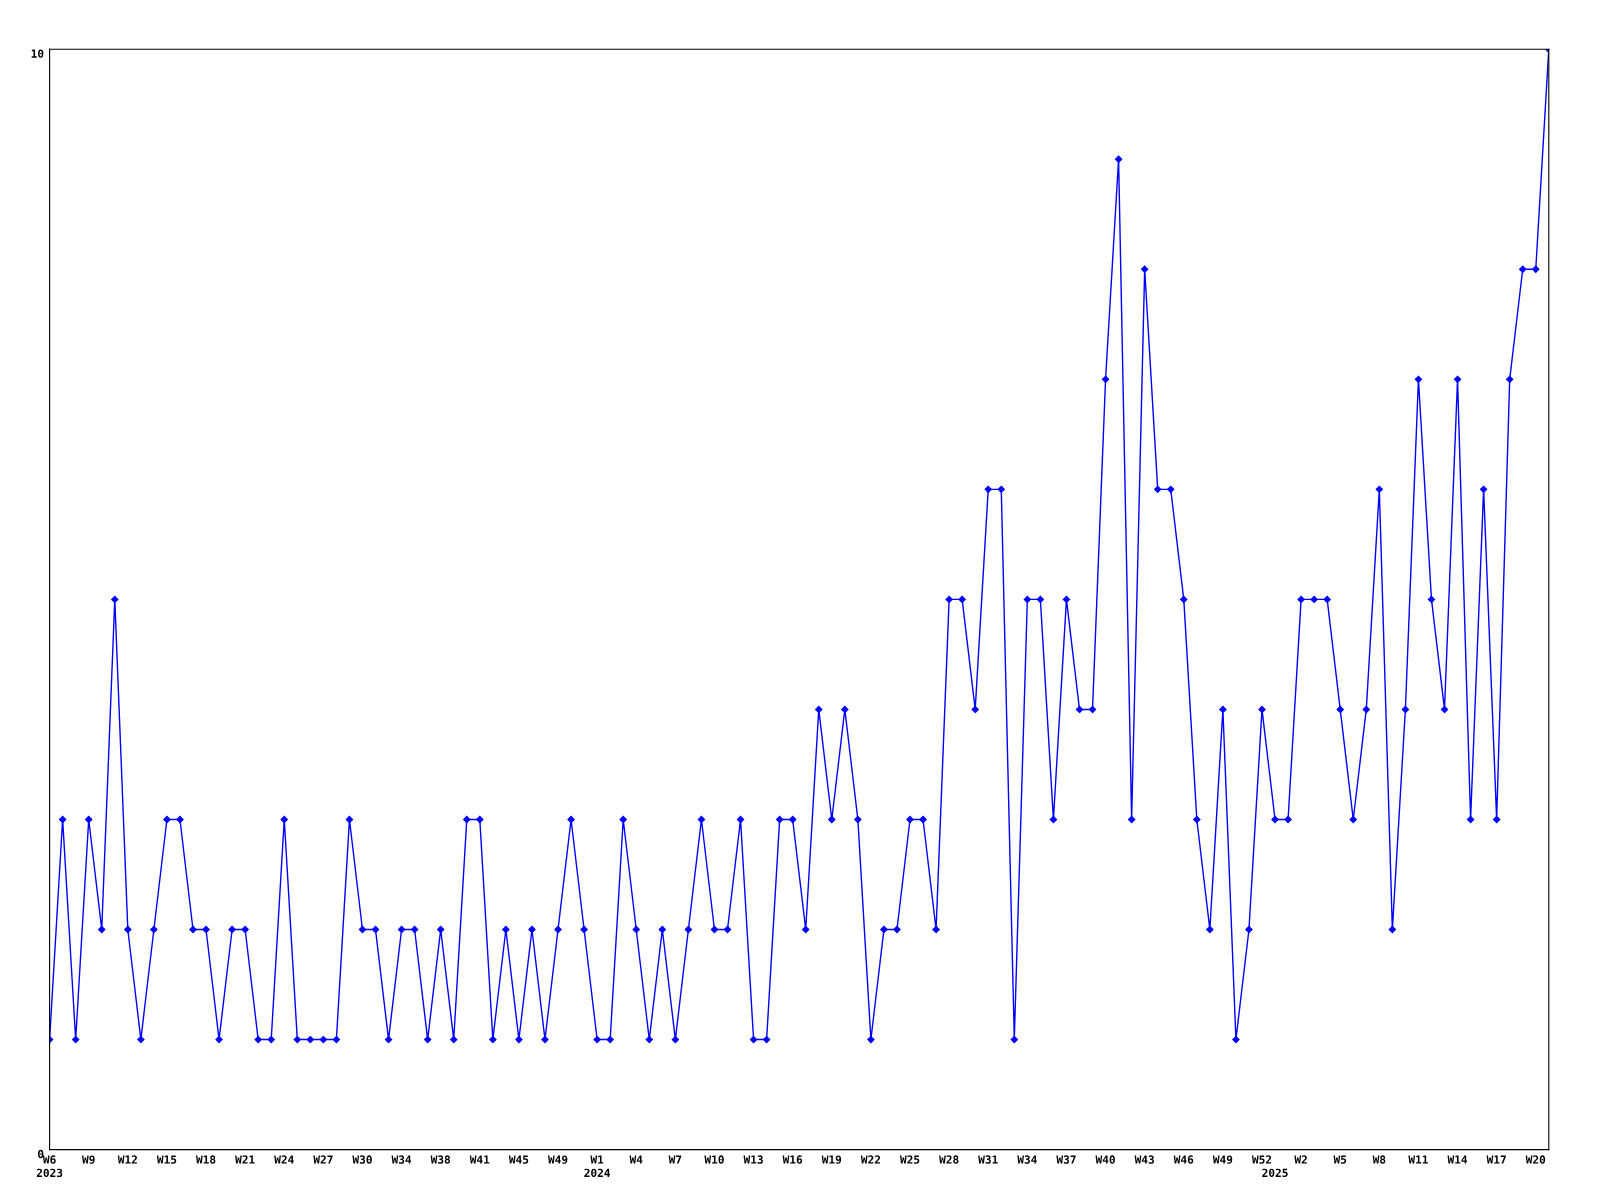  Describe the element at coordinates (1418, 1159) in the screenshot. I see `x-tick-label: W11` at that location.